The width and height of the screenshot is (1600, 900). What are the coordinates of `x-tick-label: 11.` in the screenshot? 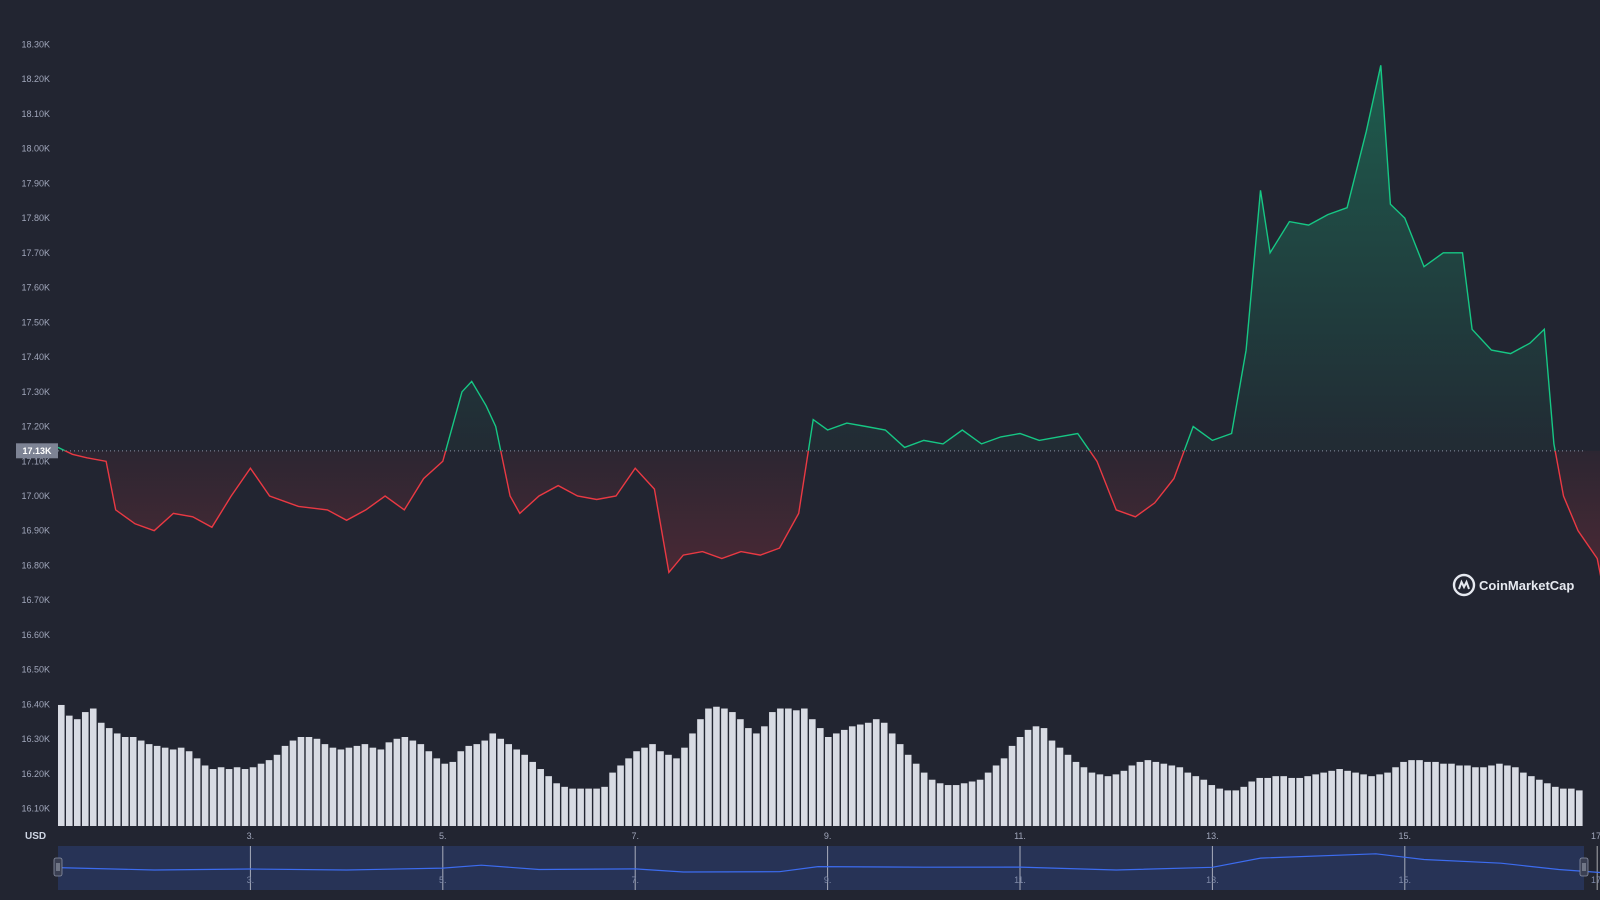 It's located at (1020, 836).